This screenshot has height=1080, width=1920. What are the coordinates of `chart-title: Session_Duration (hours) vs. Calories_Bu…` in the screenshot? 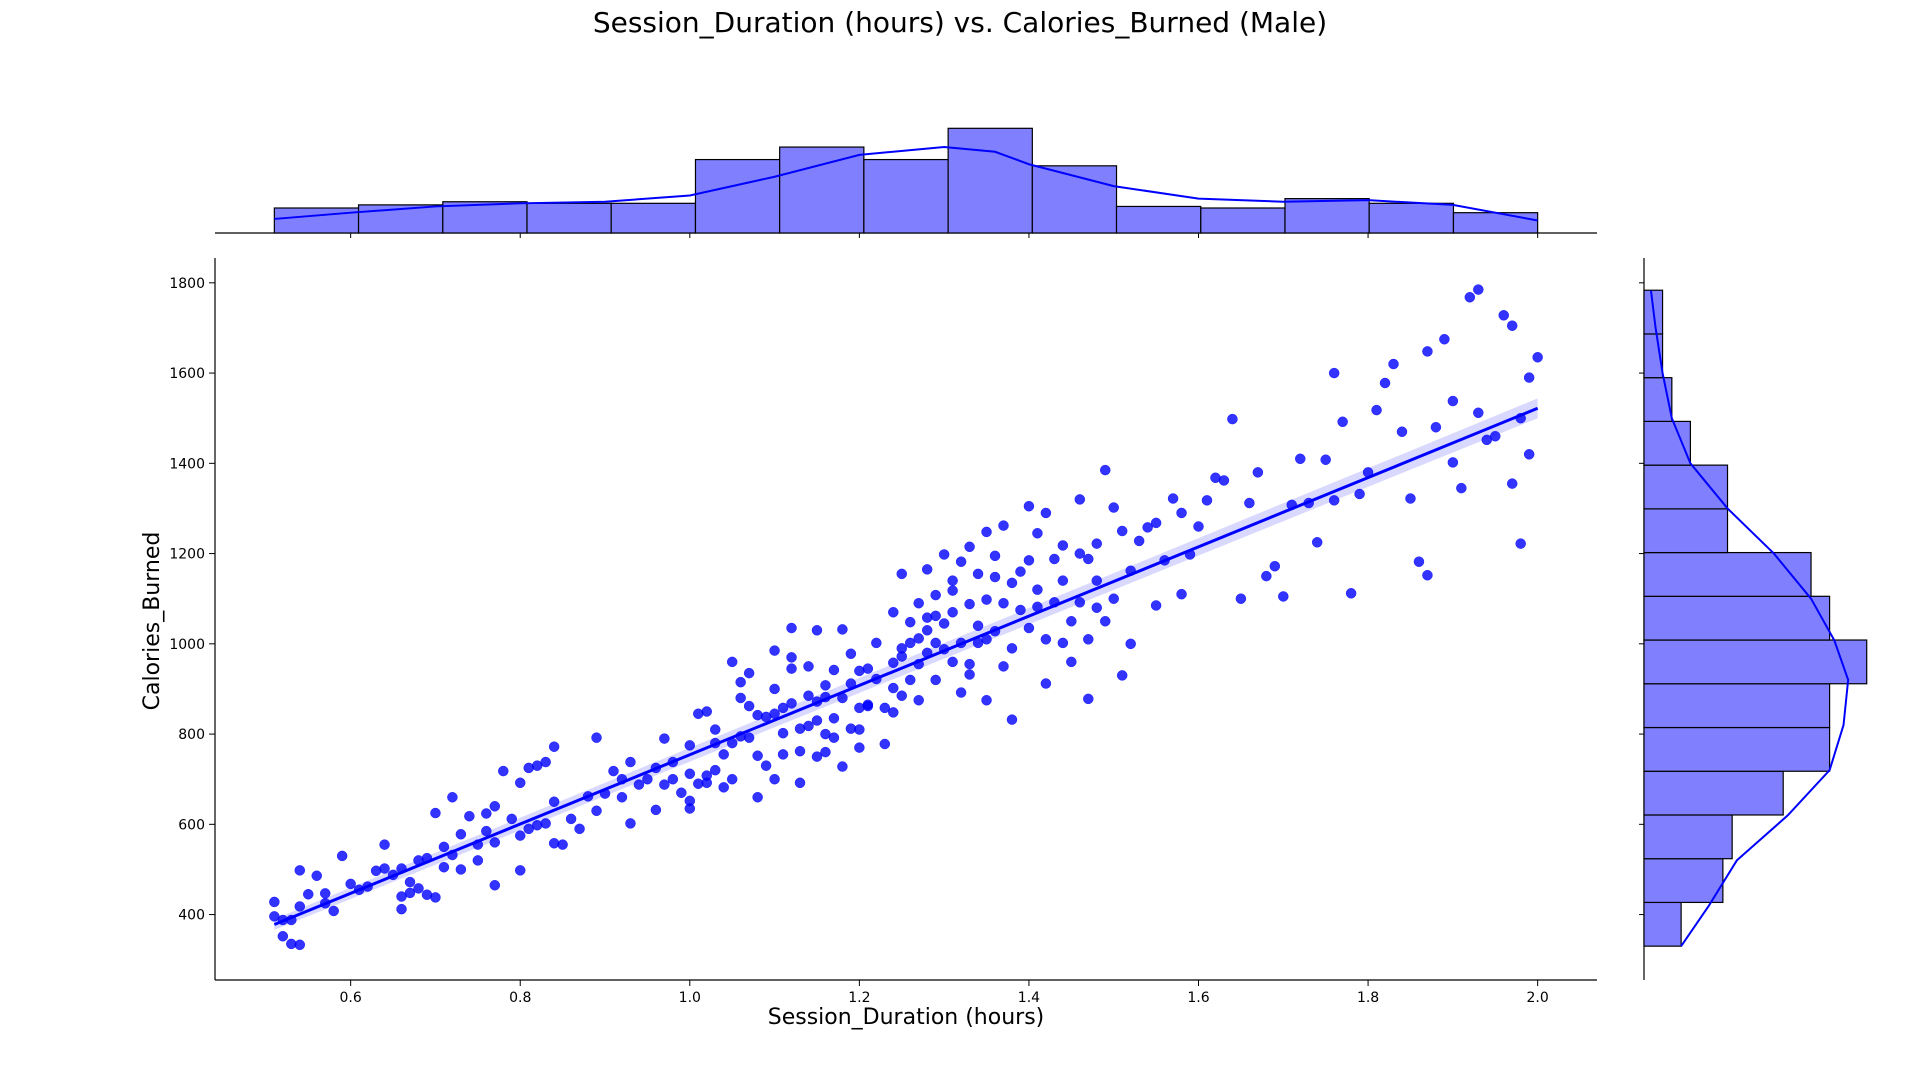 It's located at (960, 22).